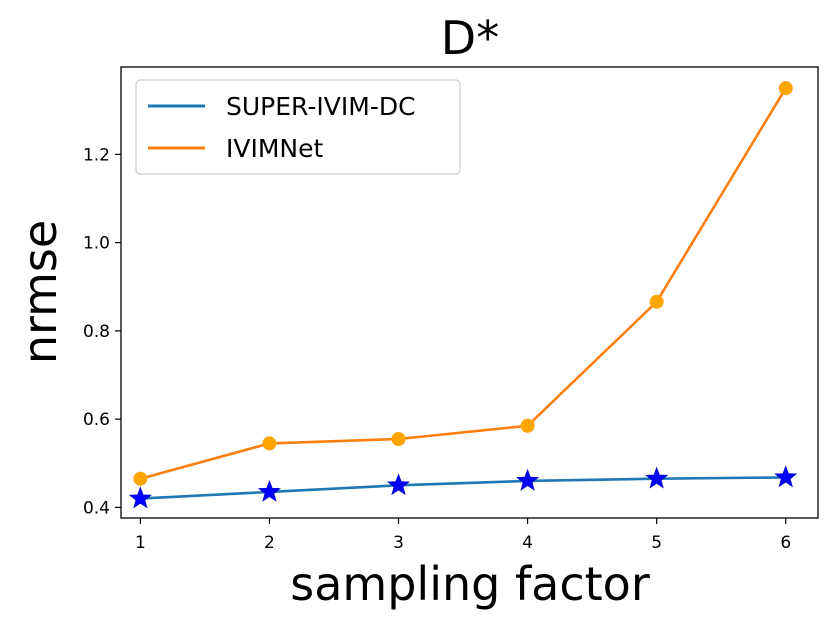 Image resolution: width=831 pixels, height=626 pixels. I want to click on y-axis-label: nrmse, so click(40, 292).